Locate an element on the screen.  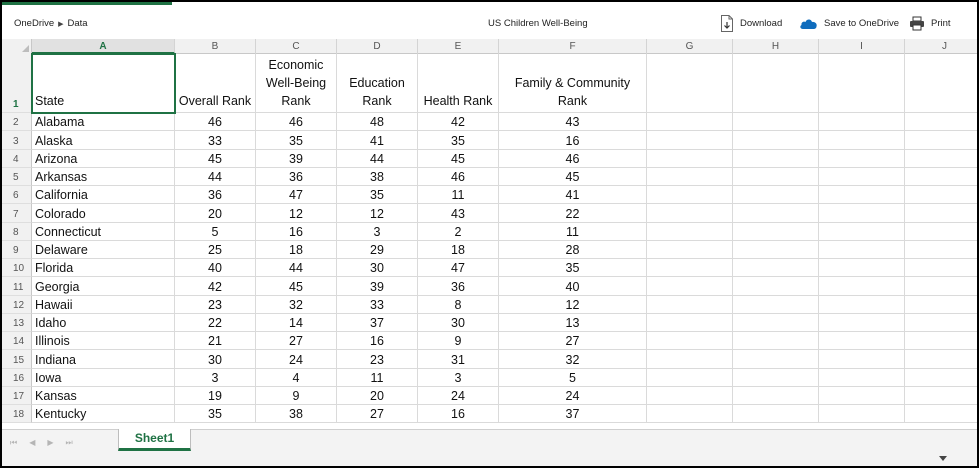
row-header-2: 2 is located at coordinates (17, 122).